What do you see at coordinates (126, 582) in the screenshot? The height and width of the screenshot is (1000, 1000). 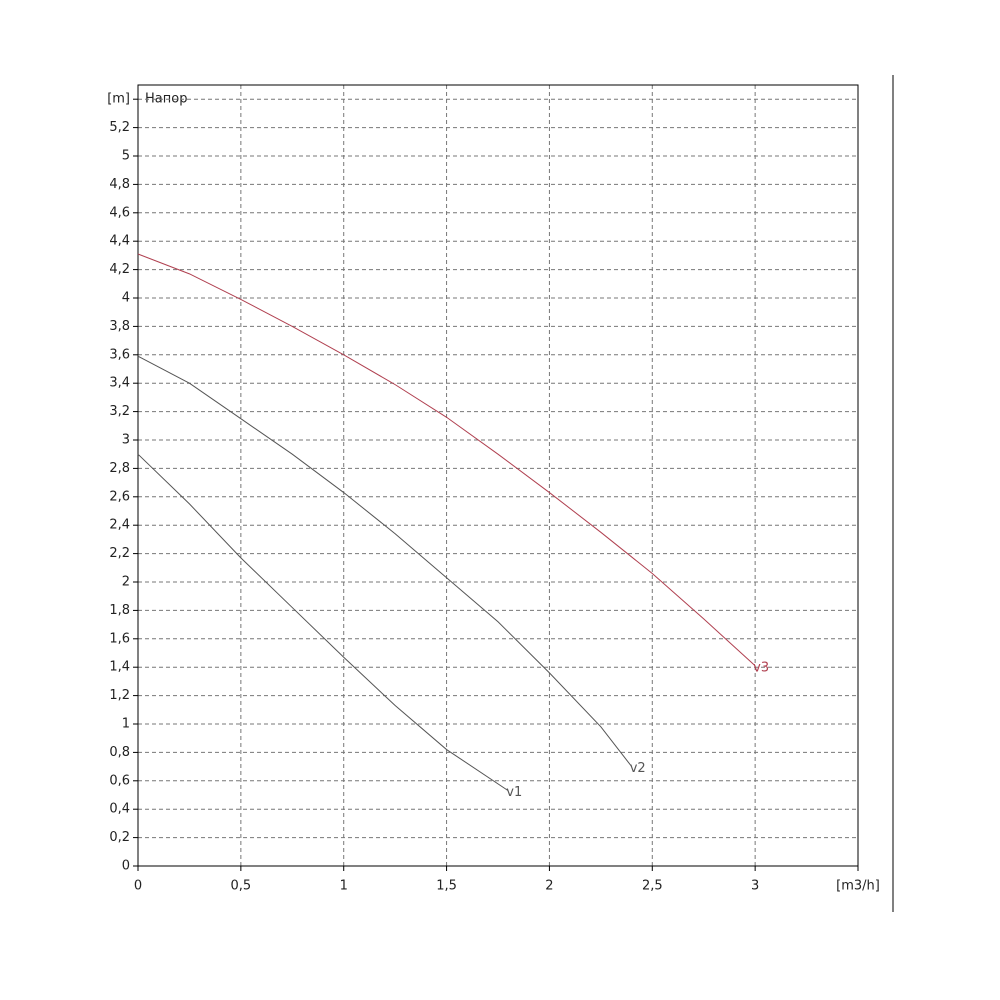 I see `y-tick-label: 2` at bounding box center [126, 582].